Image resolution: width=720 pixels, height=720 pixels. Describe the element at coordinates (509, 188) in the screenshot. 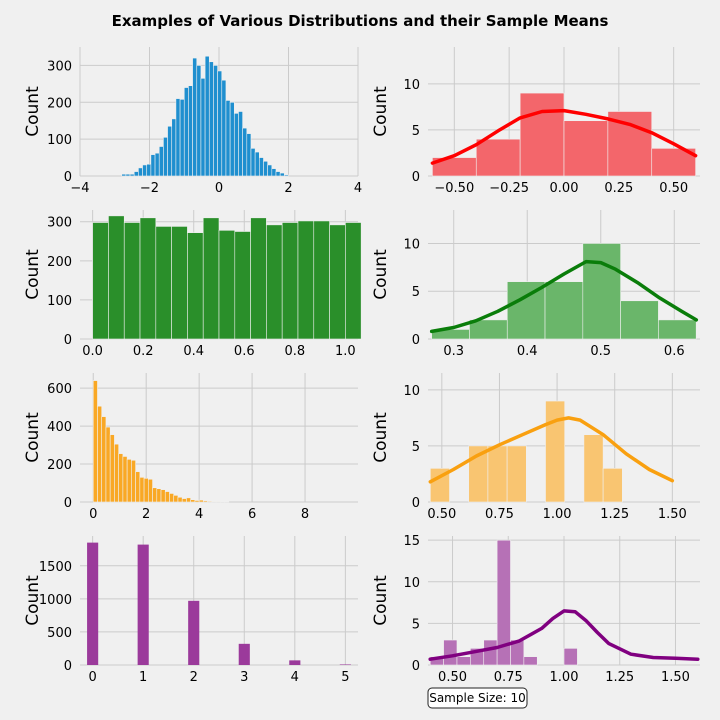

I see `x-tick-label: −0.25` at that location.